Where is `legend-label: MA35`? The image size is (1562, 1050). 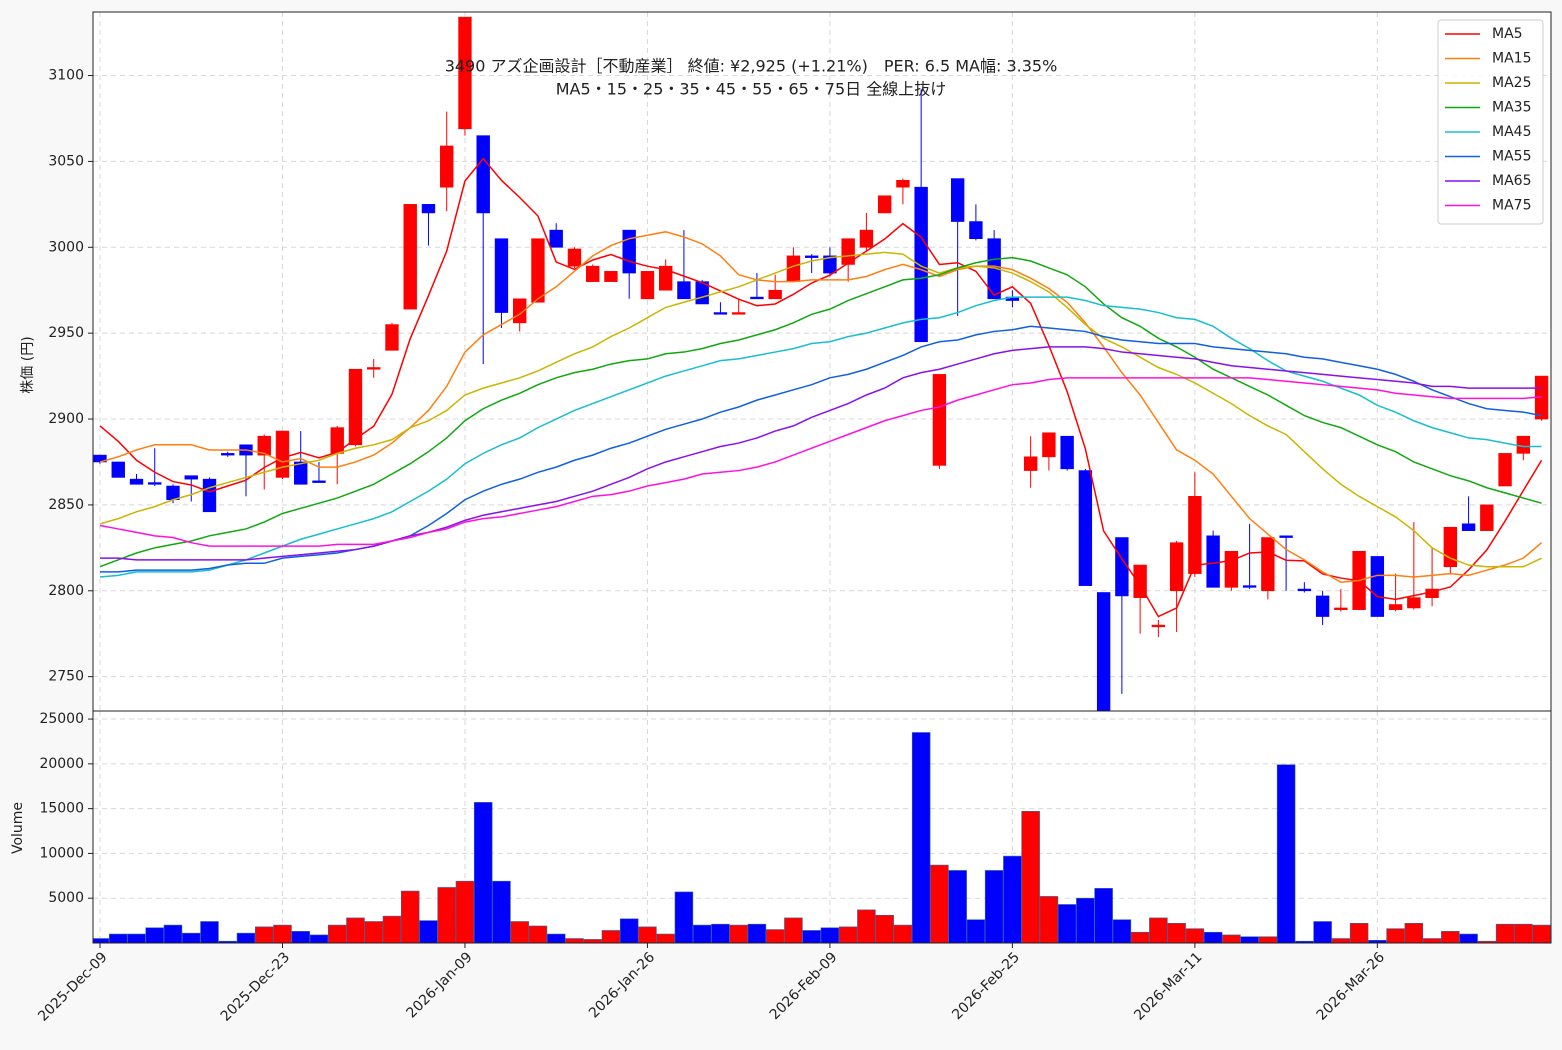
legend-label: MA35 is located at coordinates (1511, 108).